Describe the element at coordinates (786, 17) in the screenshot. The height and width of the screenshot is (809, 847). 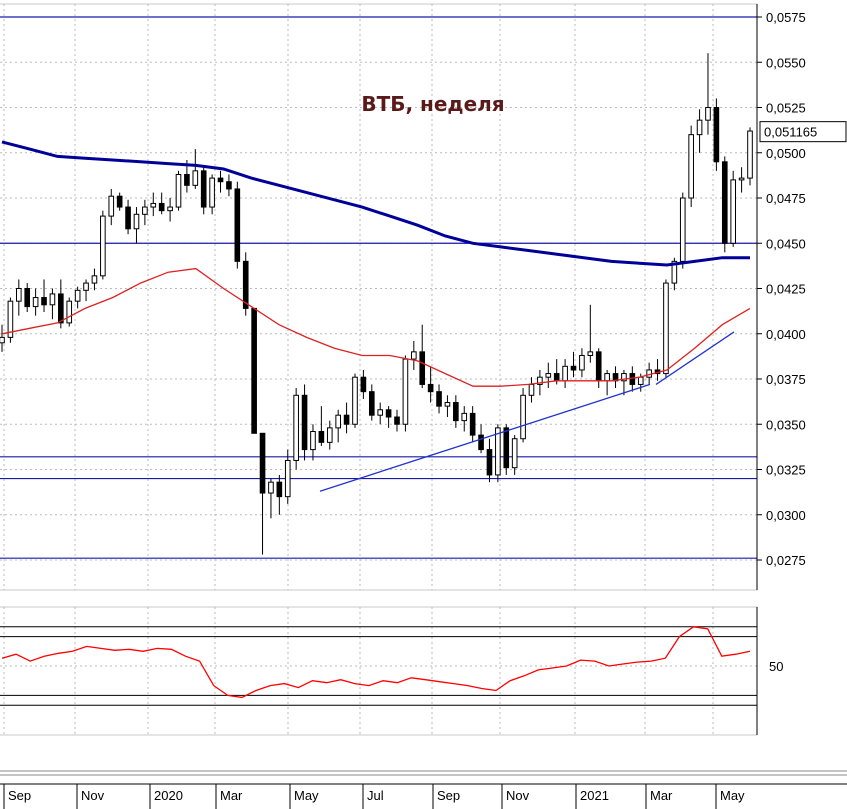
I see `y-tick-label: 0,0575` at that location.